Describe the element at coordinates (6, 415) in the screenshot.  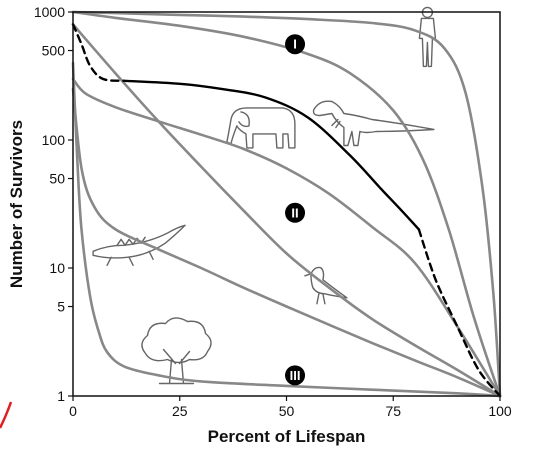
I see `red-arc-mark` at that location.